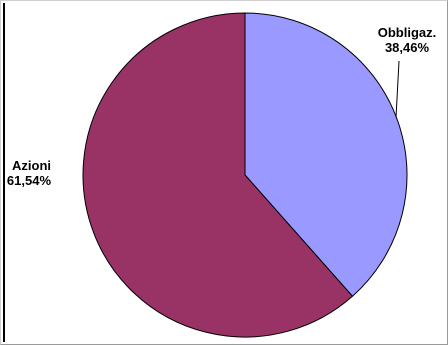  I want to click on leader-lines, so click(397, 89).